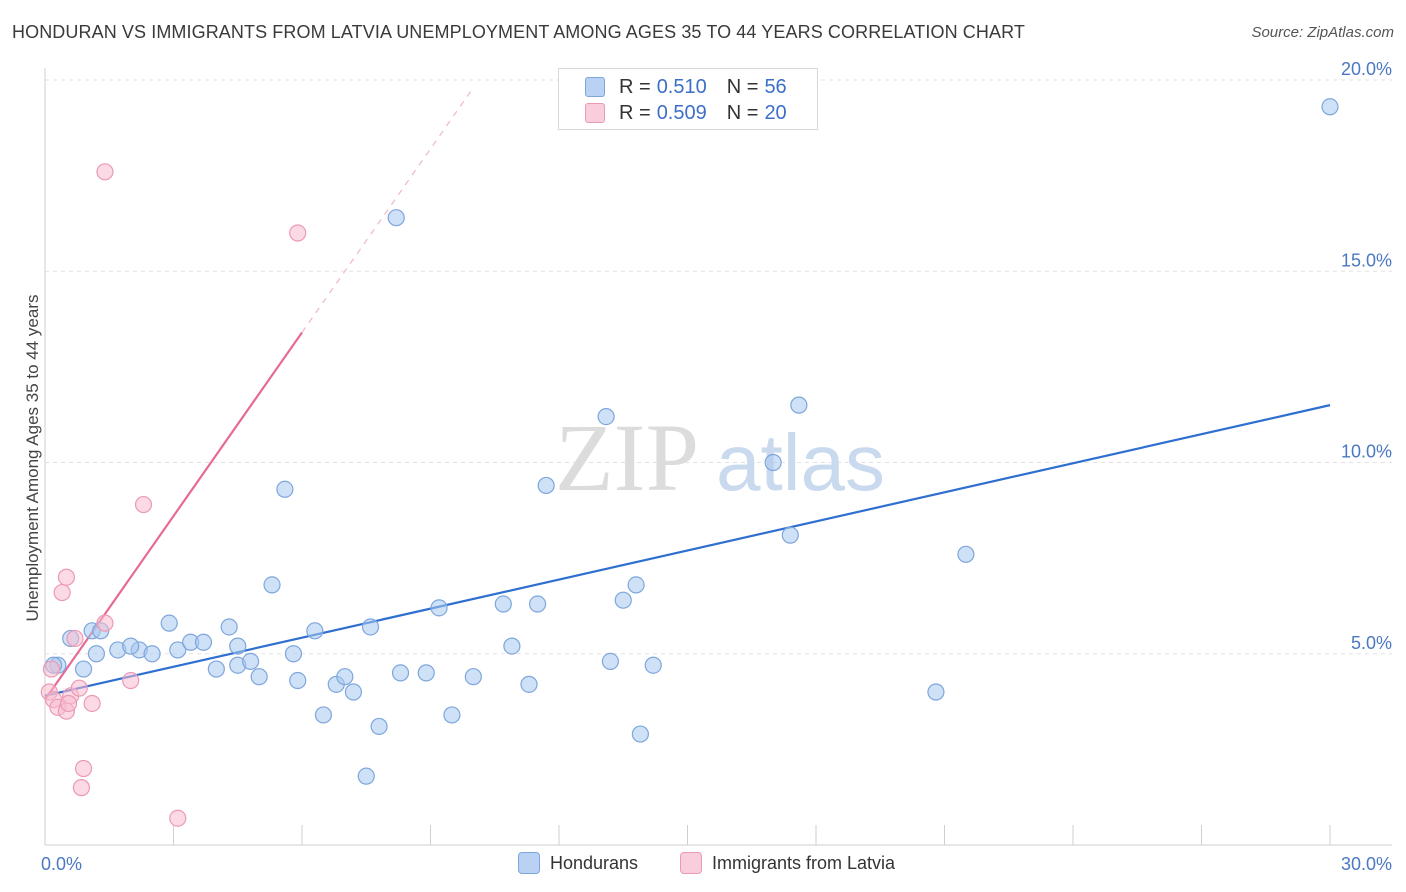 The width and height of the screenshot is (1406, 892). I want to click on bottom-legend-label: Immigrants from Latvia, so click(804, 862).